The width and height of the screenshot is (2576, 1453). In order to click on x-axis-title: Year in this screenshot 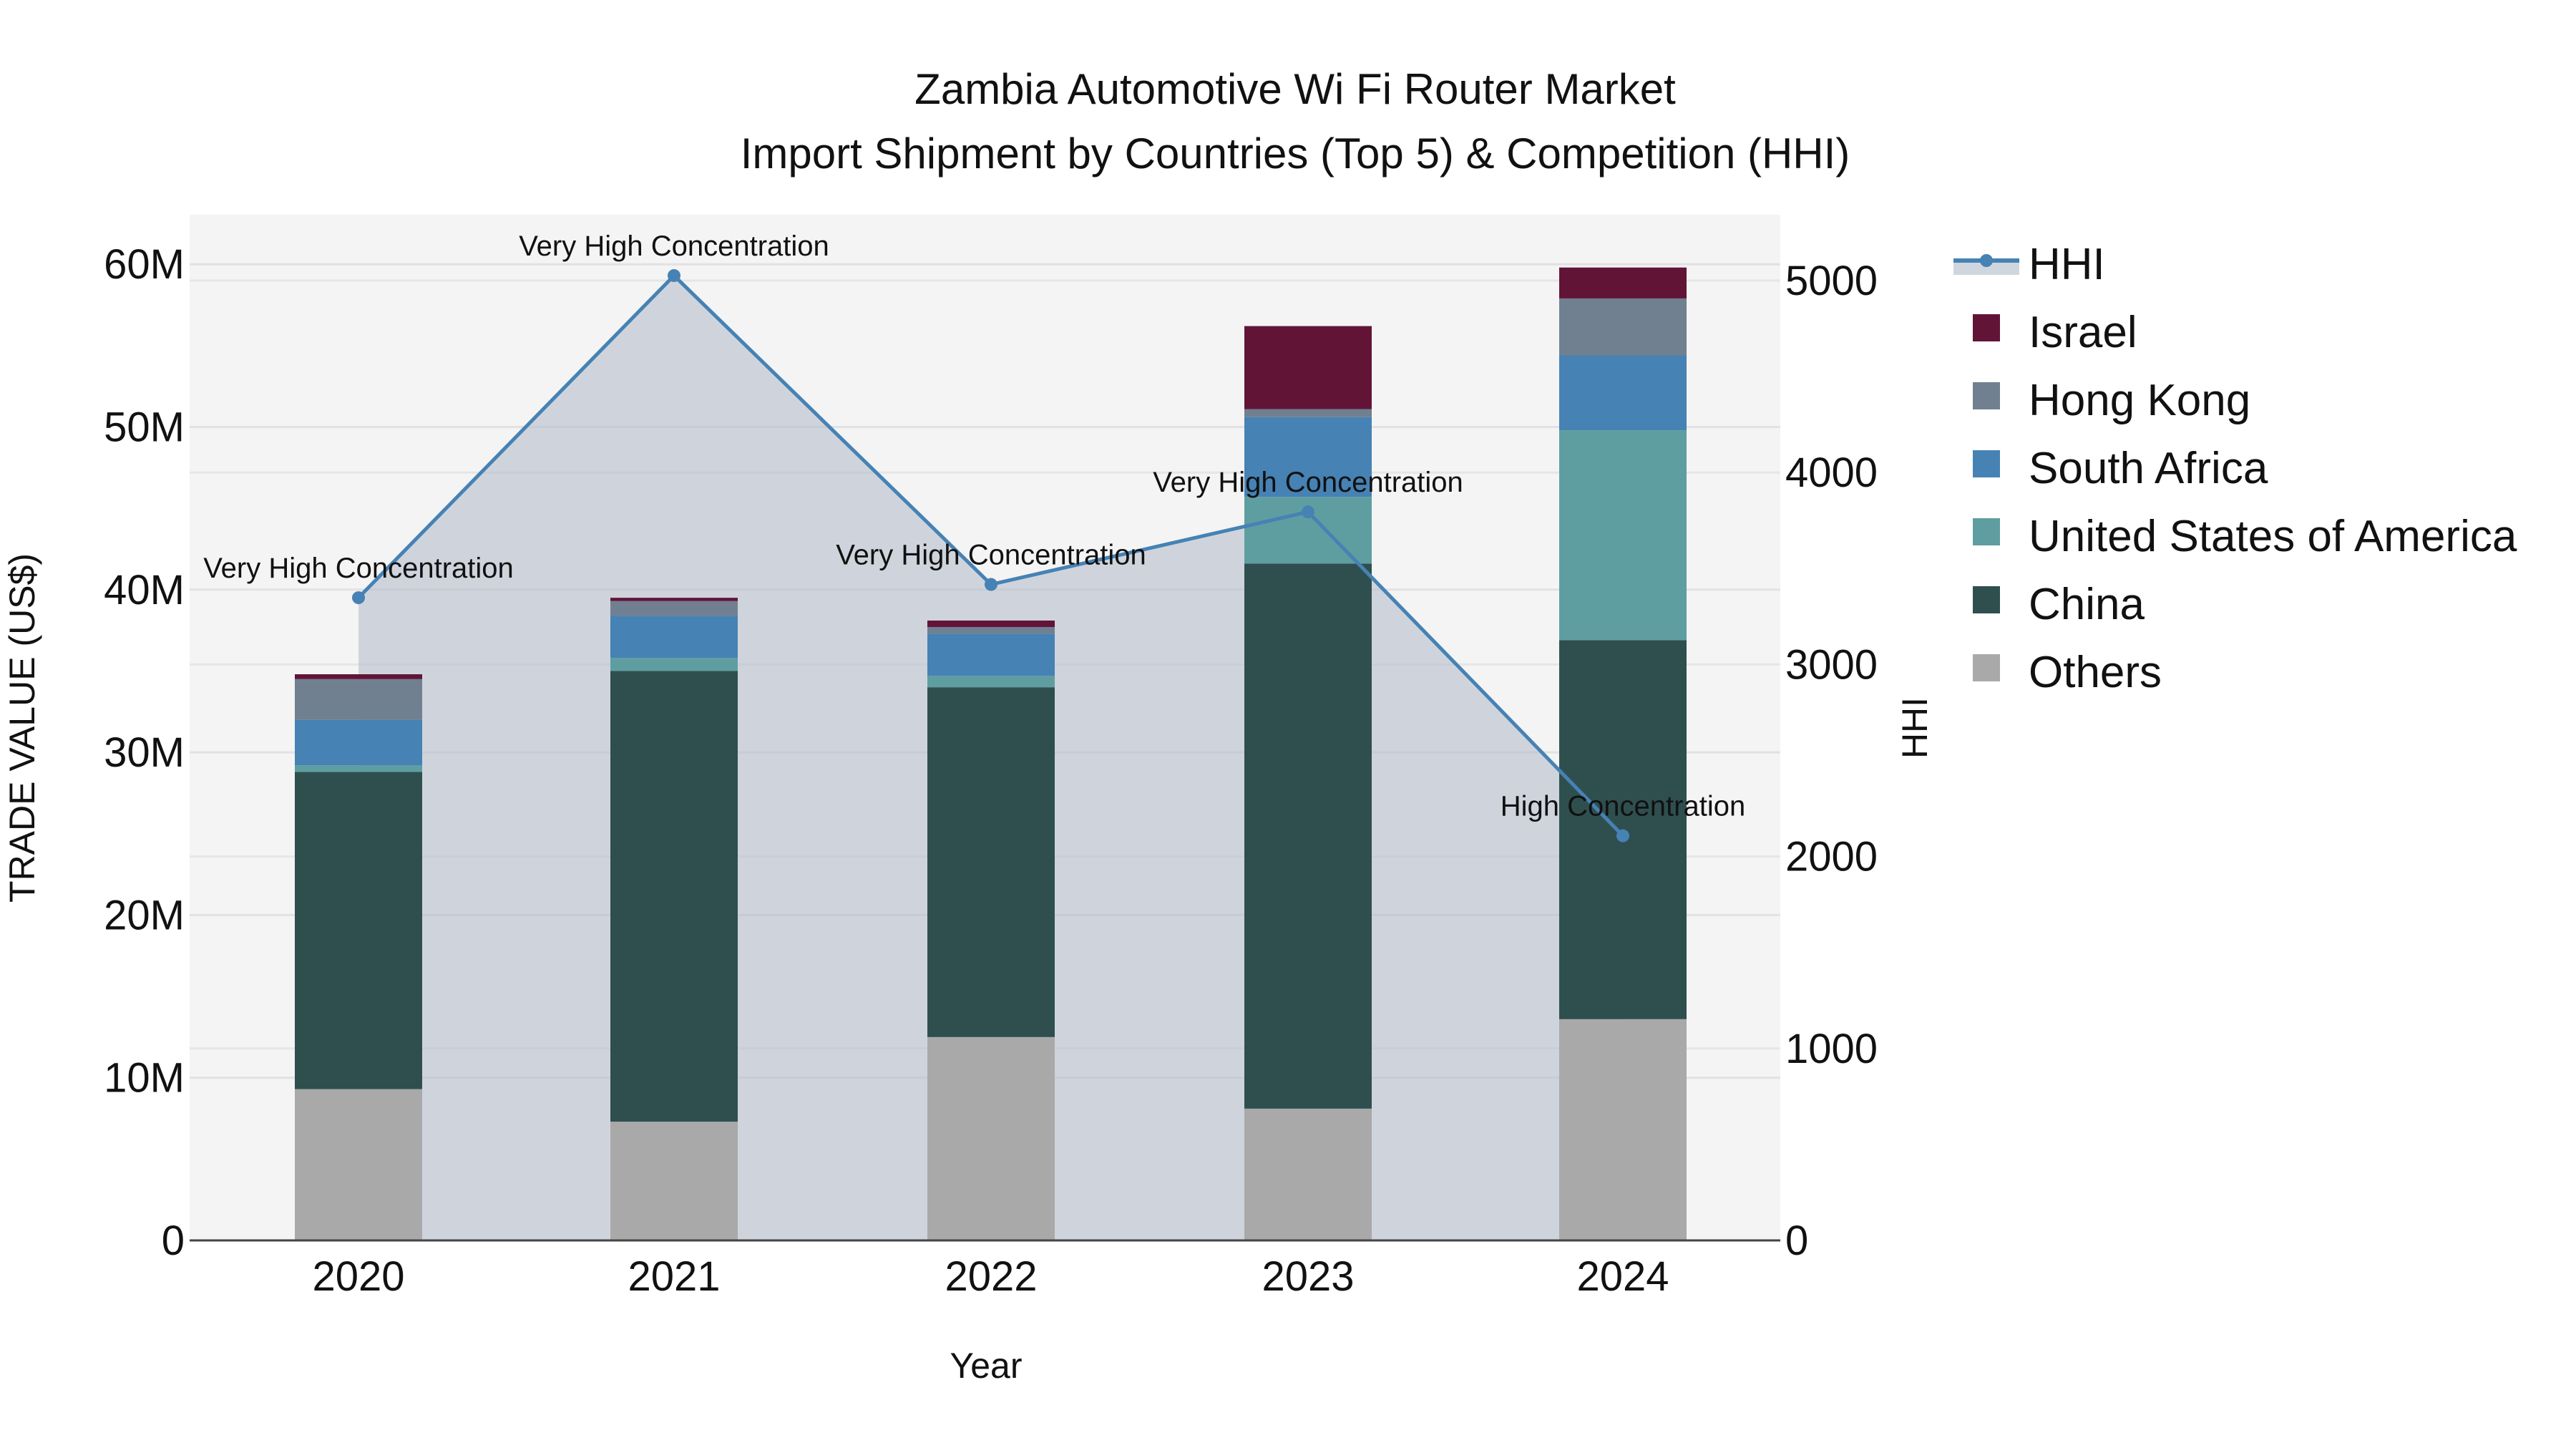, I will do `click(986, 1366)`.